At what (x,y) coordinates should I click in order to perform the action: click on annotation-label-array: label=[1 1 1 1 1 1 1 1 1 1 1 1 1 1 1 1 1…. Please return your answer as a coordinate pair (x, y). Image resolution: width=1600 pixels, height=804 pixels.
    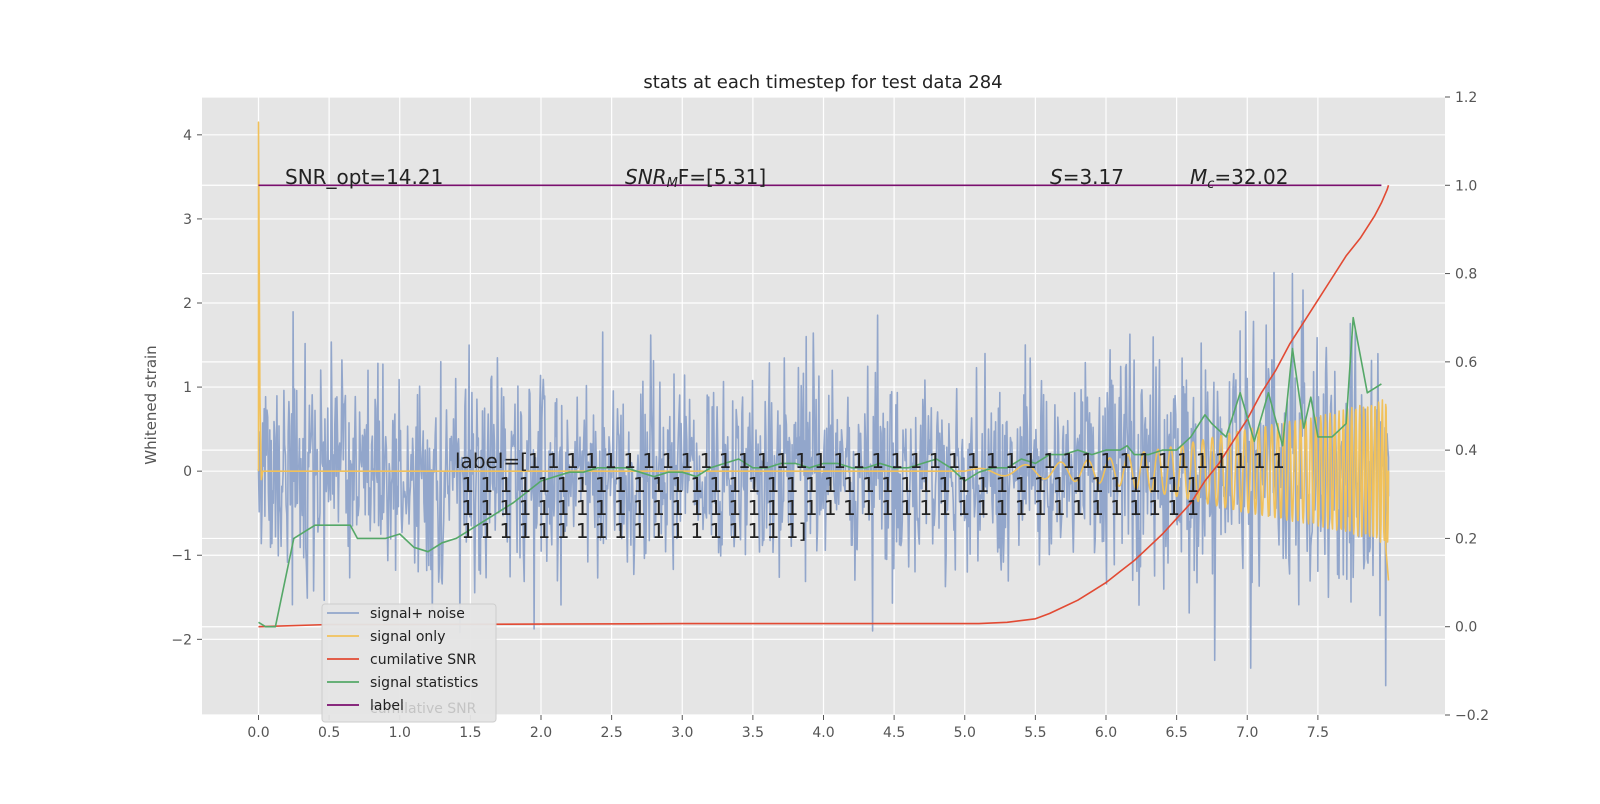
    Looking at the image, I should click on (870, 496).